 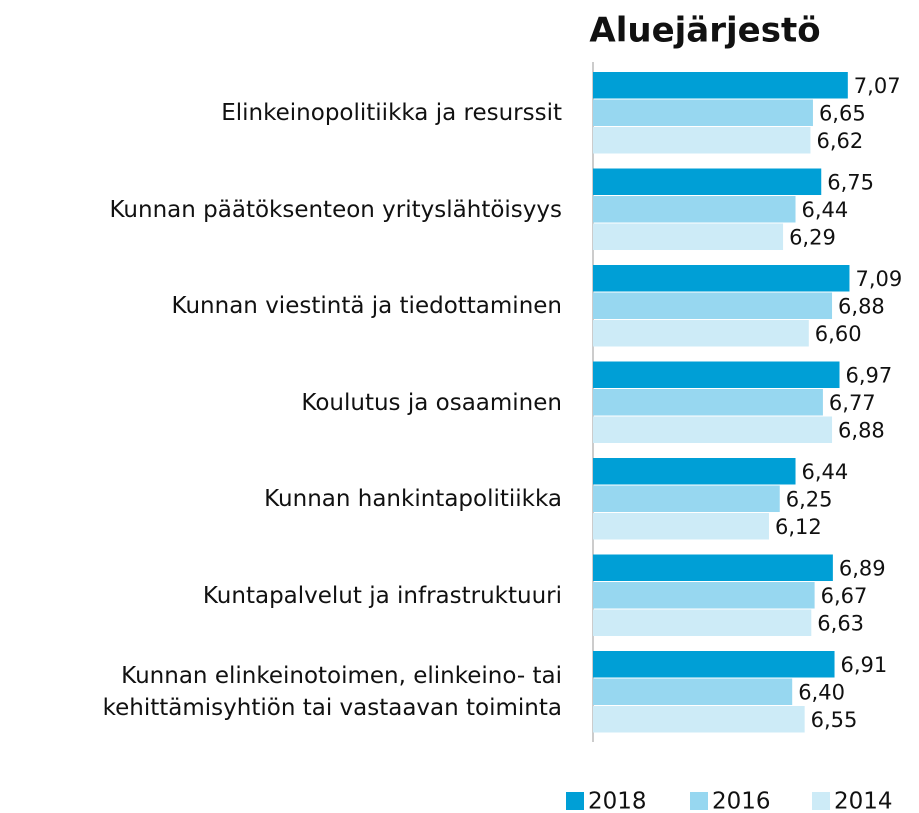 I want to click on legend-label: 2018, so click(x=617, y=801).